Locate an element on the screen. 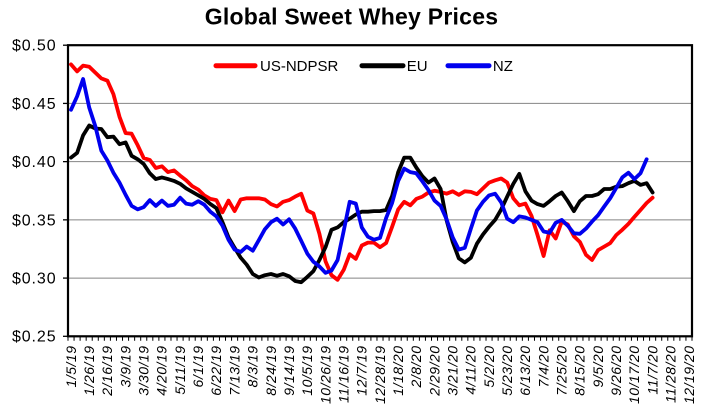 Image resolution: width=718 pixels, height=419 pixels. svg-text: 12/19/20 is located at coordinates (689, 375).